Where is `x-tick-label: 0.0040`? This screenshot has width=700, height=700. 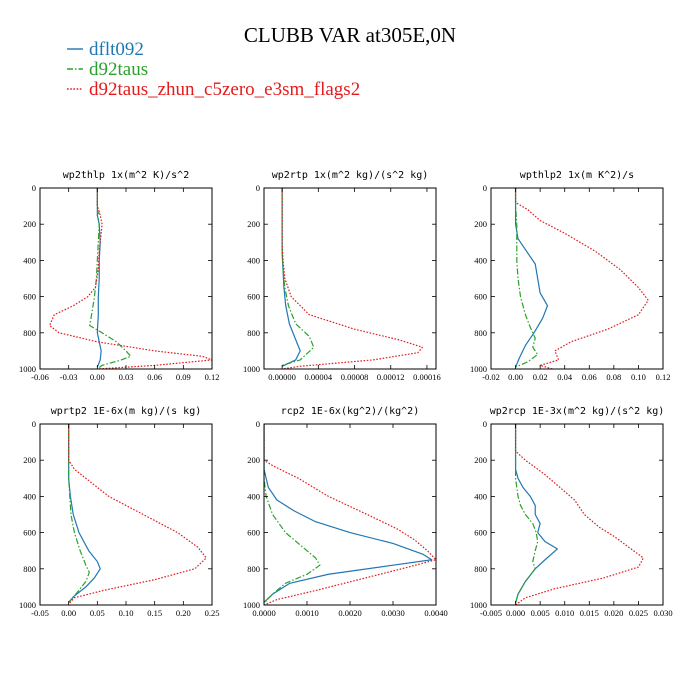
x-tick-label: 0.0040 is located at coordinates (435, 613).